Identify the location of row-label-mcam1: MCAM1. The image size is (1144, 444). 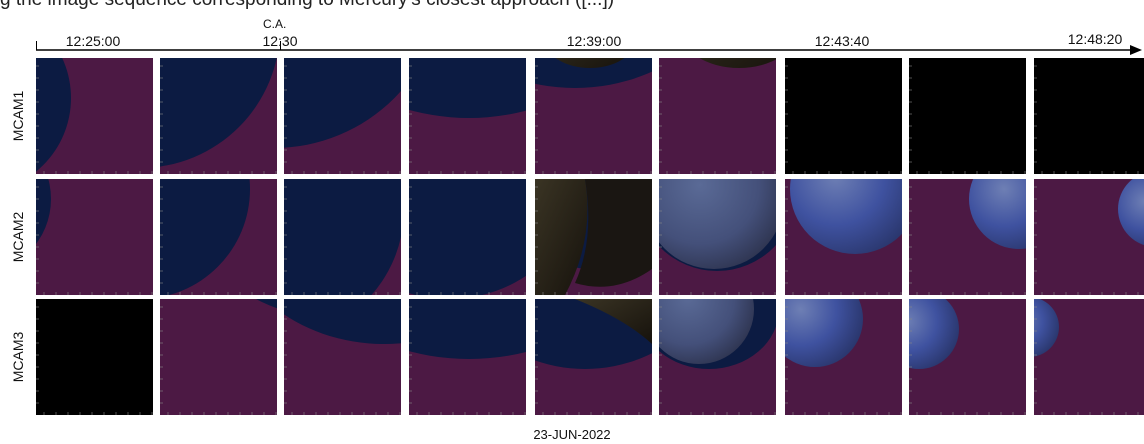
(18, 116).